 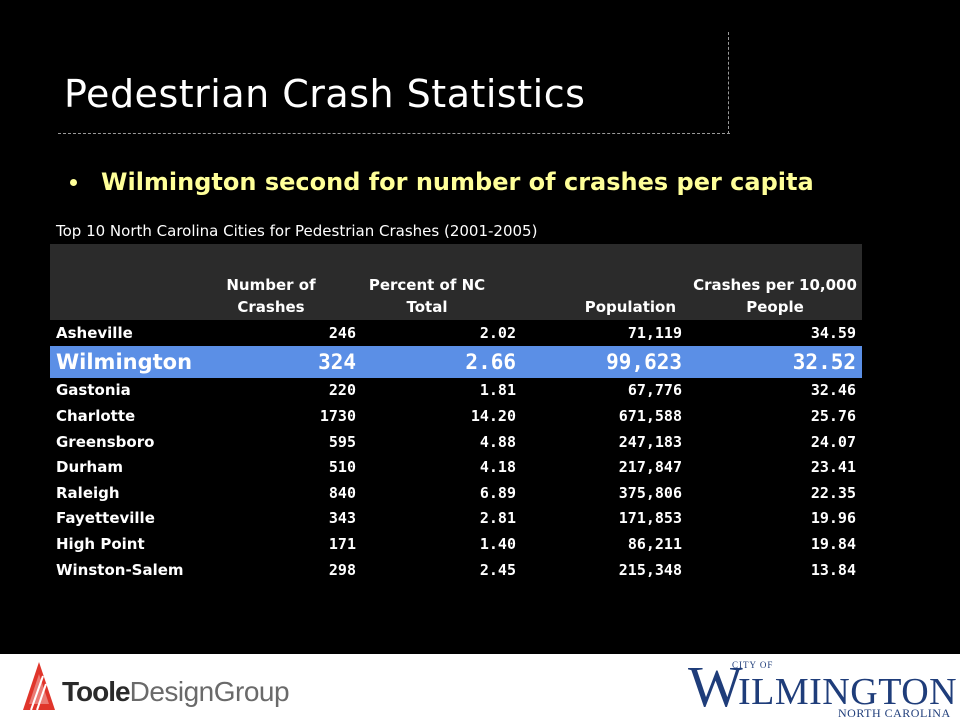 What do you see at coordinates (833, 518) in the screenshot?
I see `cell-crashes-per-10000: 19.96` at bounding box center [833, 518].